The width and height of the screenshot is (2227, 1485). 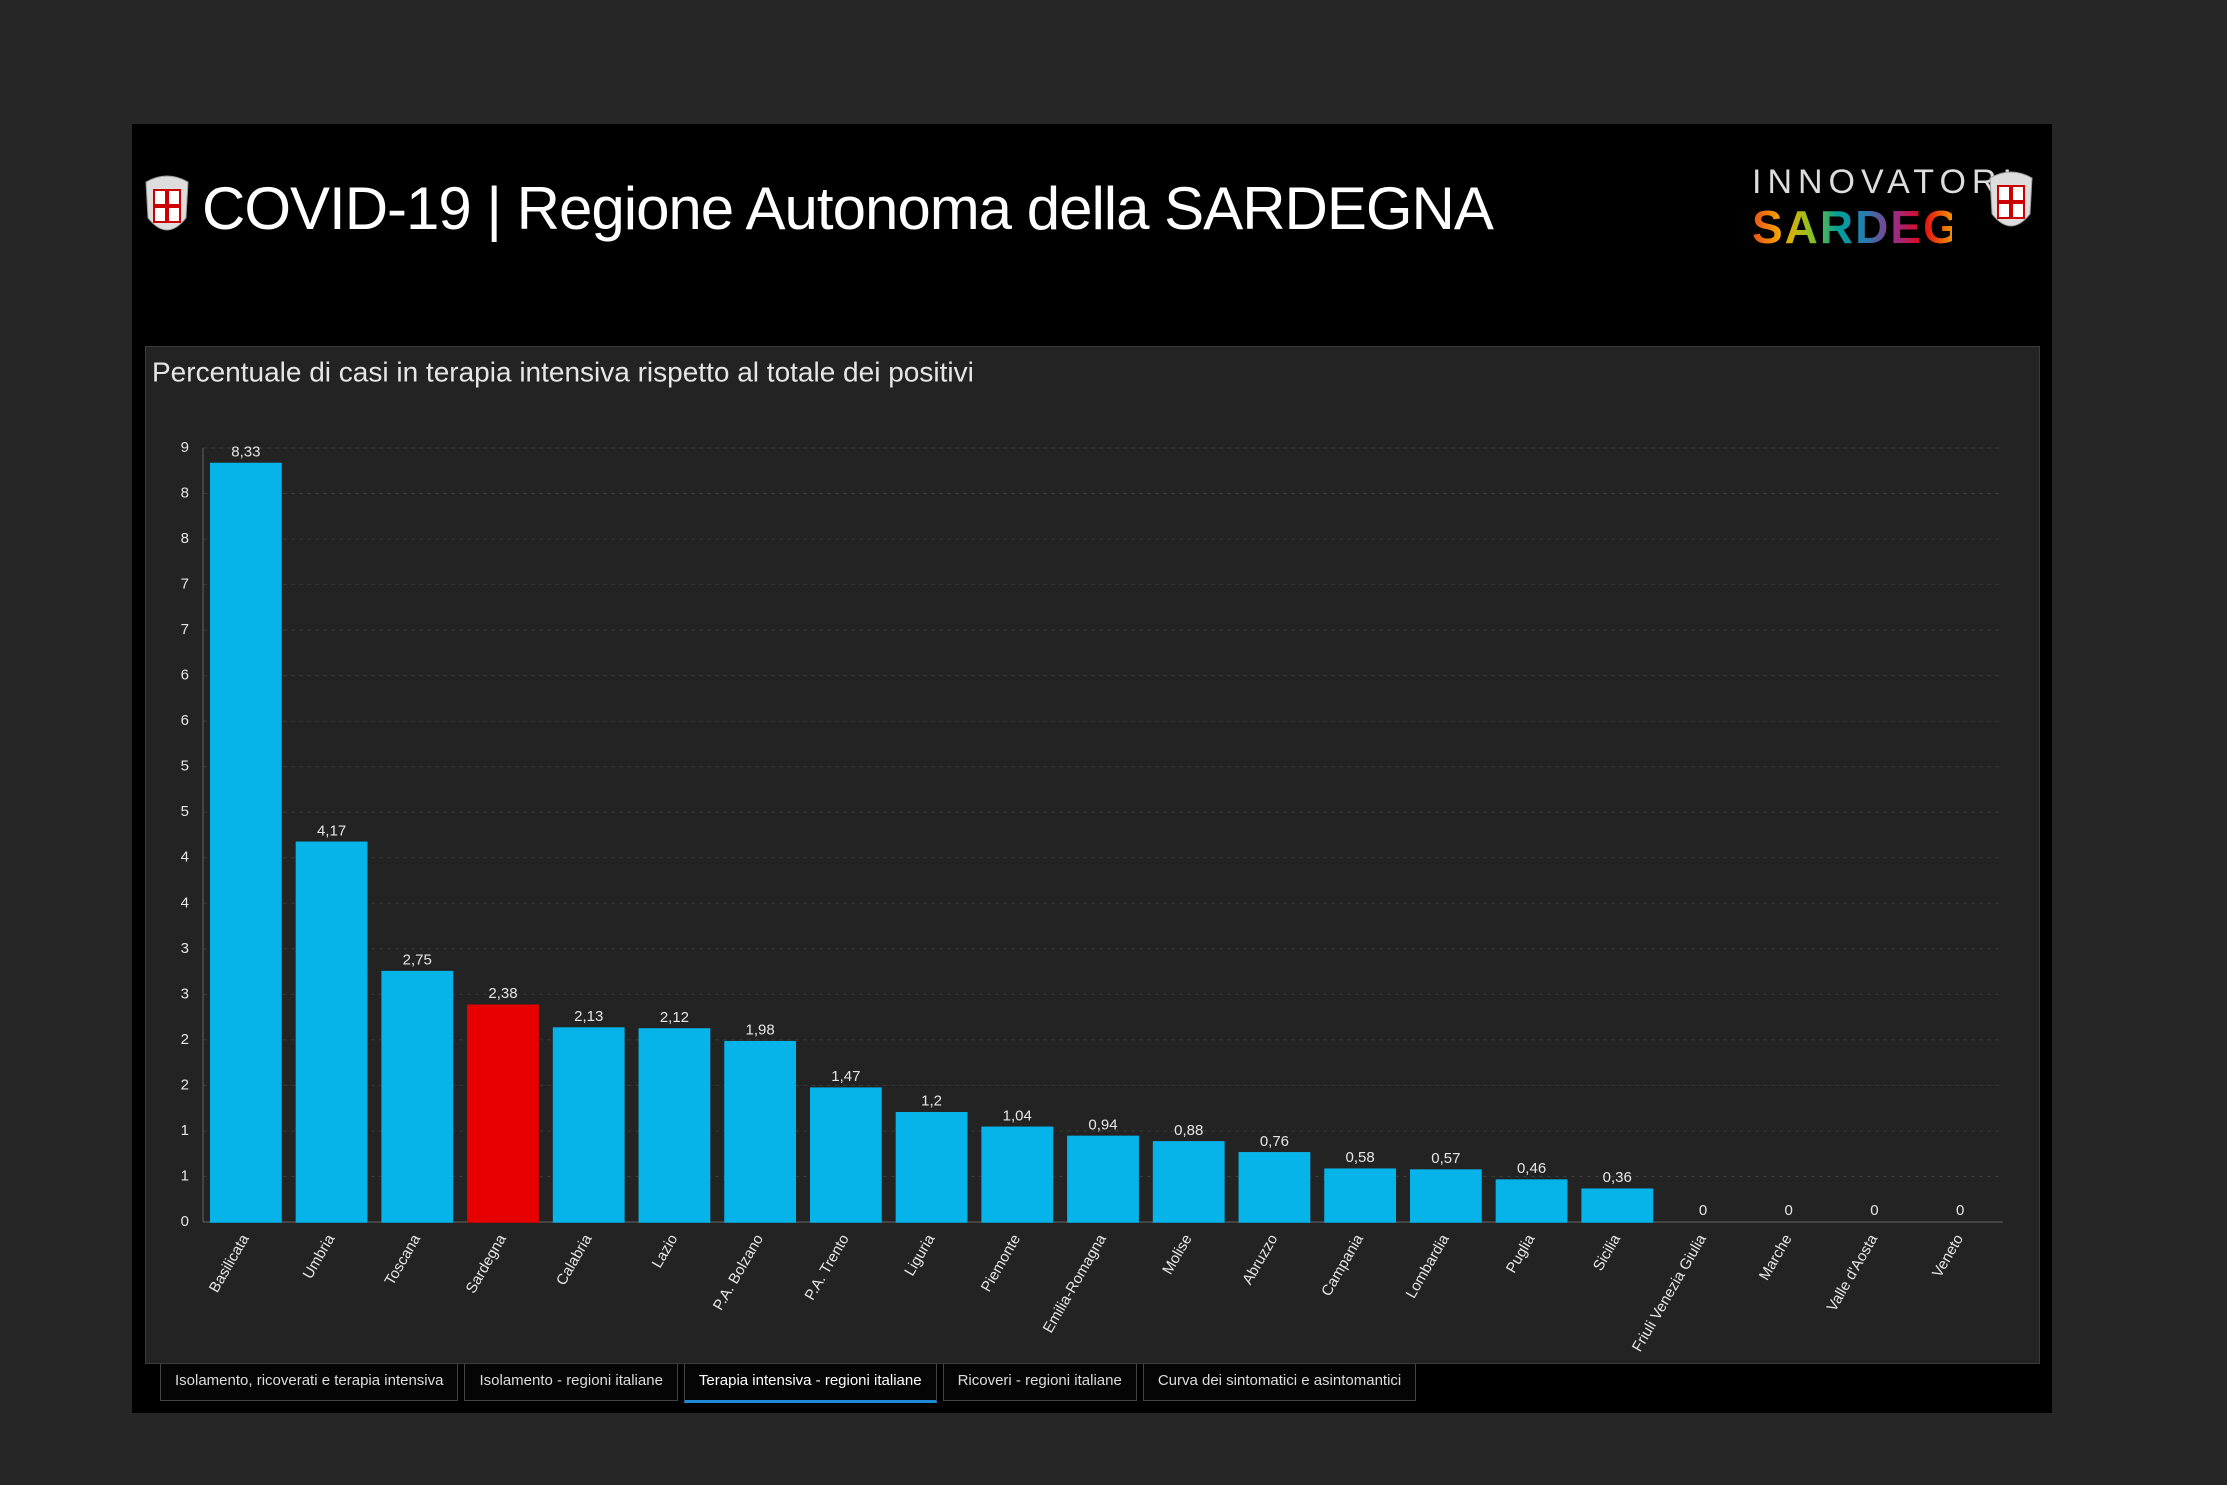 I want to click on x-tick-label: Lombardia, so click(x=1428, y=1266).